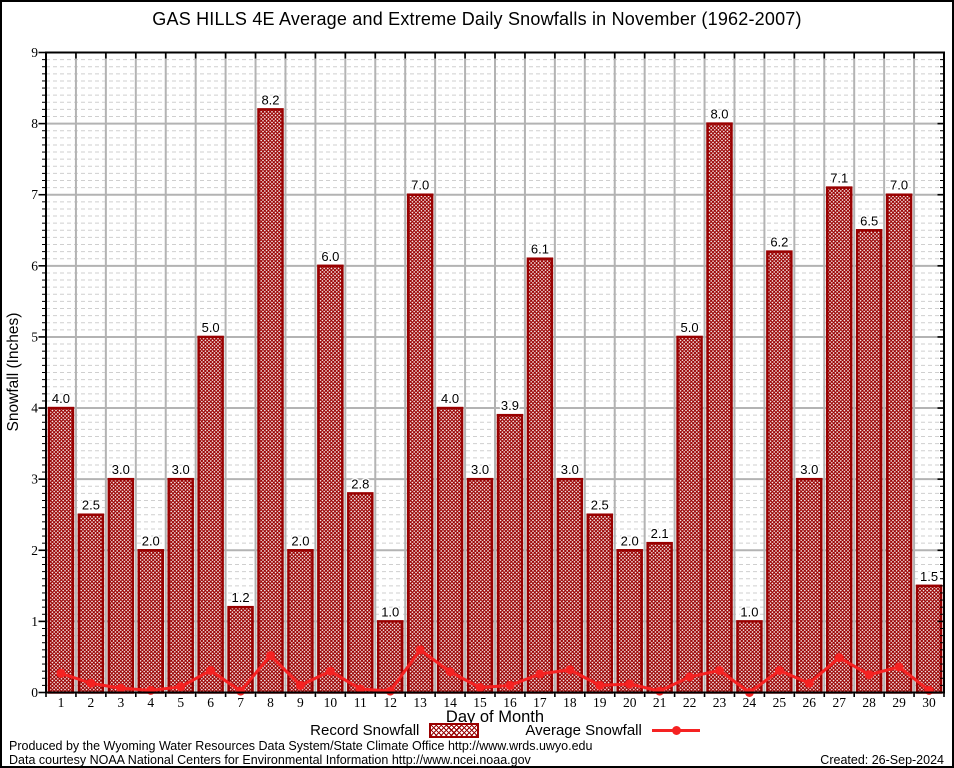 This screenshot has height=768, width=954. I want to click on x-tick-label: 7, so click(240, 702).